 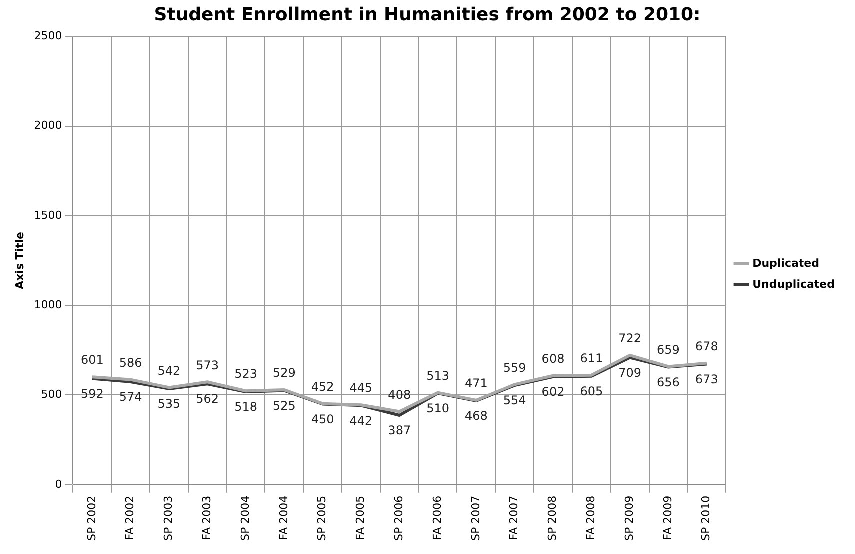 I want to click on data-label: 525, so click(x=284, y=405).